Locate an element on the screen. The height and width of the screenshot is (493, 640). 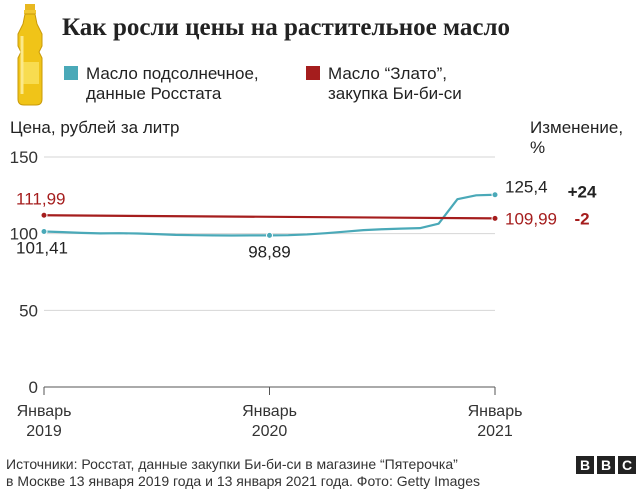
data-label: 101,41 is located at coordinates (42, 248).